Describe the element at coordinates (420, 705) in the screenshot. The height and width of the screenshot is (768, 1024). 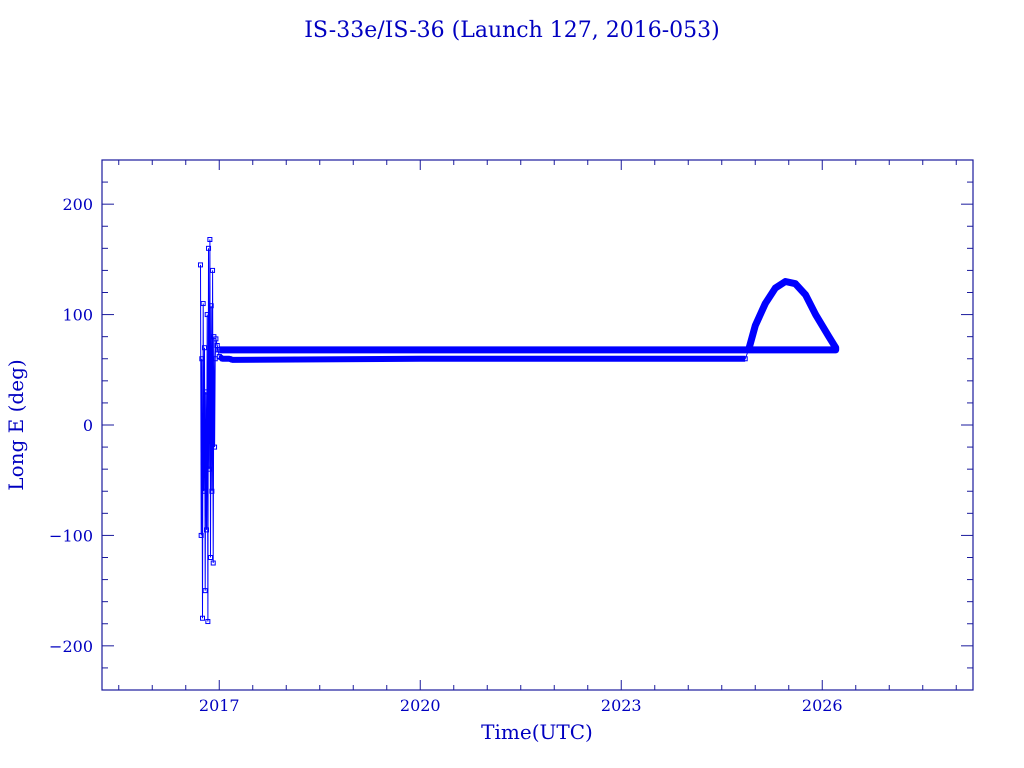
I see `x-tick-label: 2020` at that location.